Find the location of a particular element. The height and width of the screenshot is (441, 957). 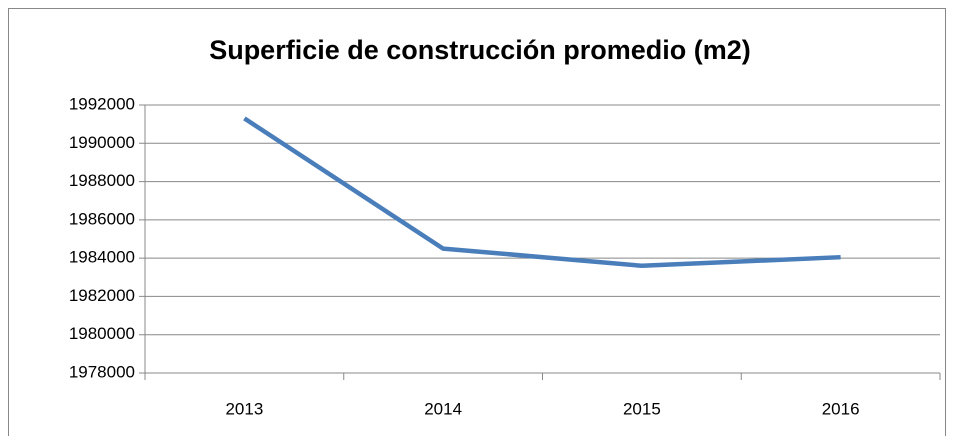

y-tick-label: 1978000 is located at coordinates (102, 371).